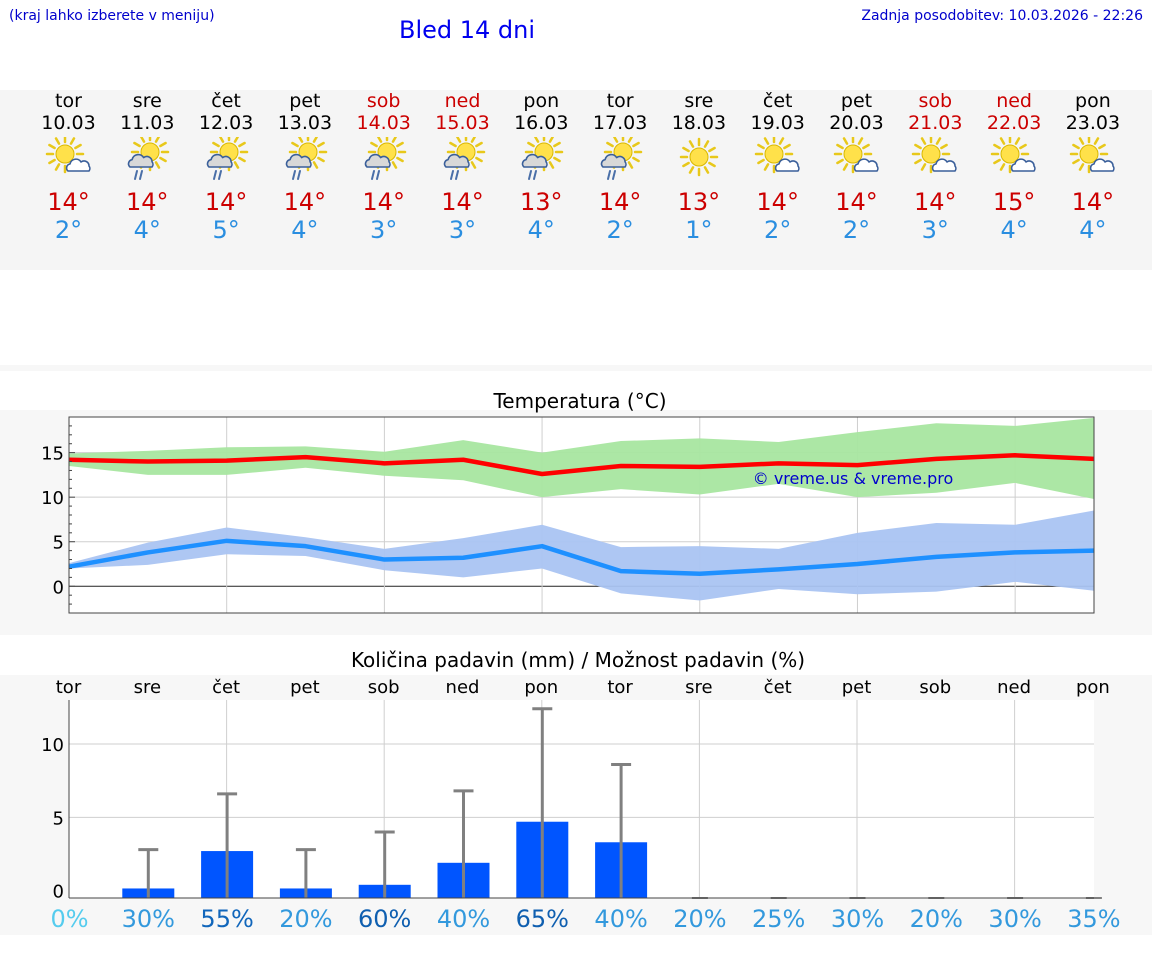 This screenshot has height=975, width=1152. Describe the element at coordinates (58, 892) in the screenshot. I see `rain-tick-label: 0` at that location.